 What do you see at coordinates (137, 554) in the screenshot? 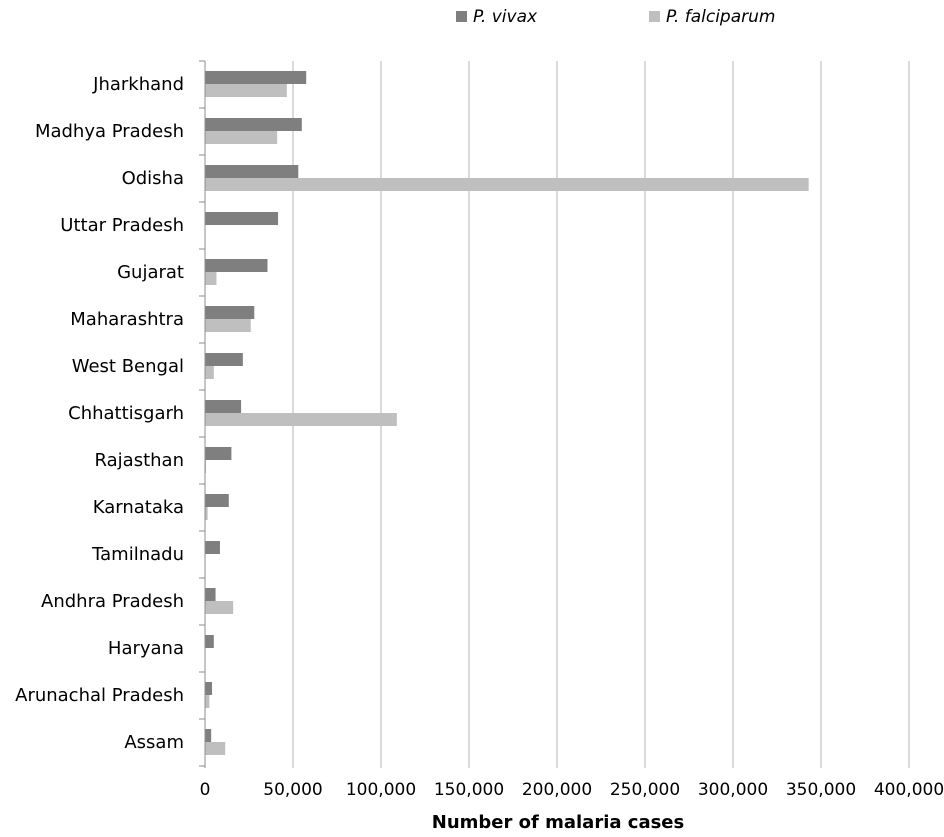
I see `category-label: Tamilnadu` at bounding box center [137, 554].